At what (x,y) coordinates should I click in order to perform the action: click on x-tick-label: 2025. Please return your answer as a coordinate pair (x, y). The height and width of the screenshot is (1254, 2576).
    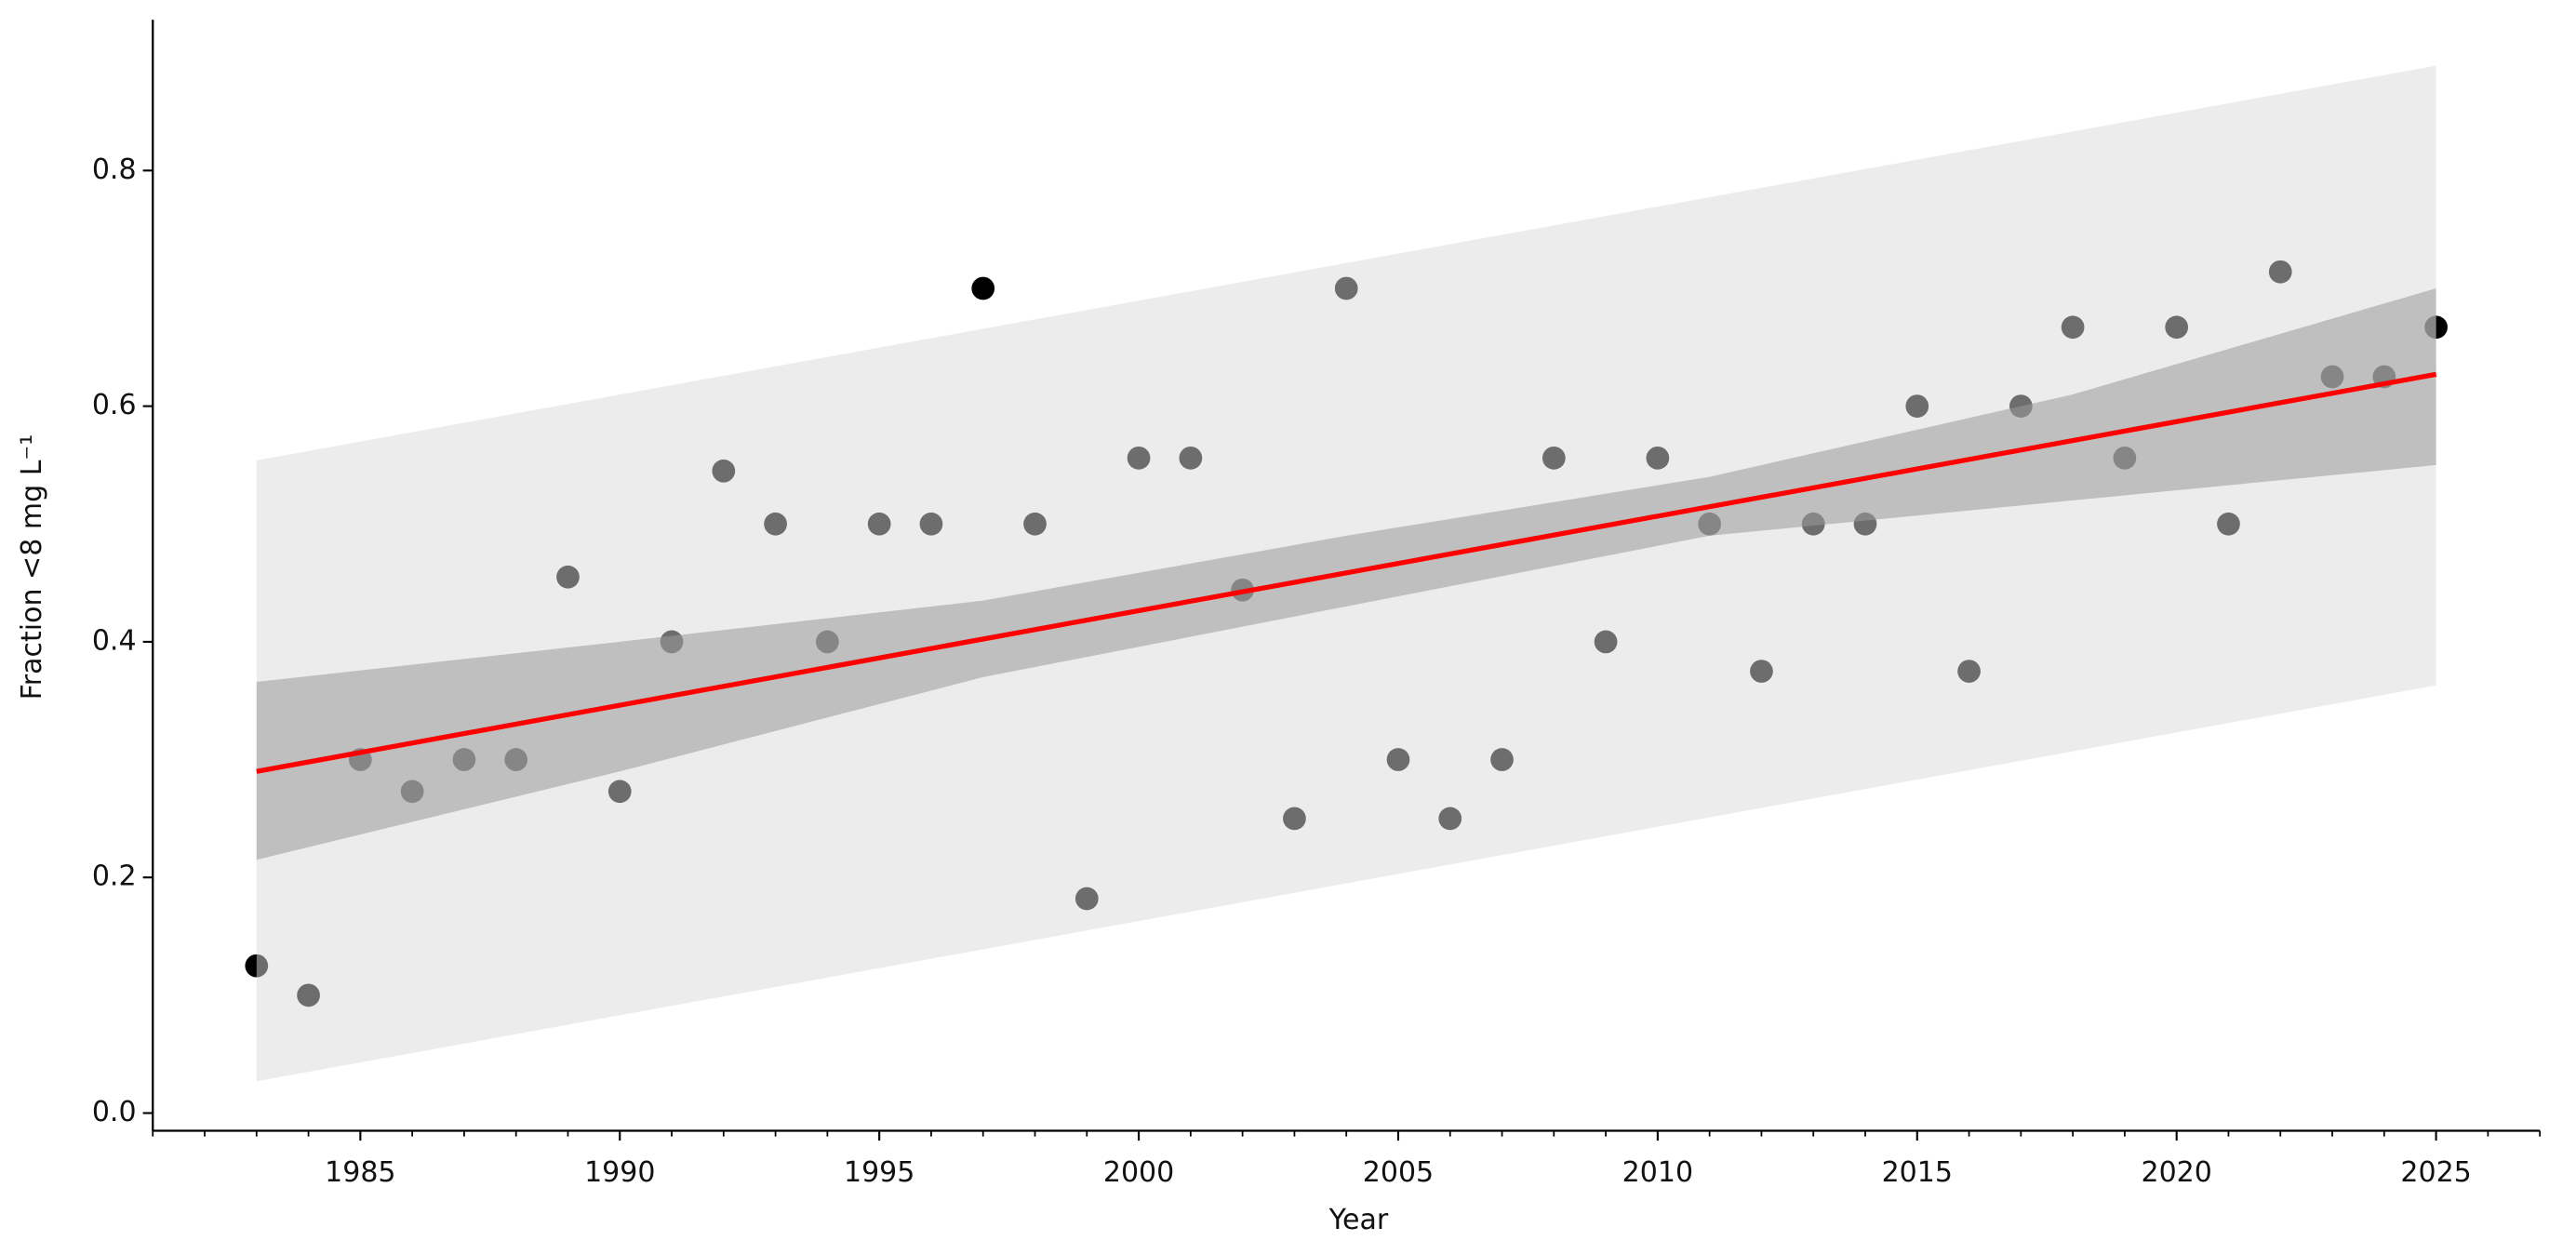
    Looking at the image, I should click on (2435, 1172).